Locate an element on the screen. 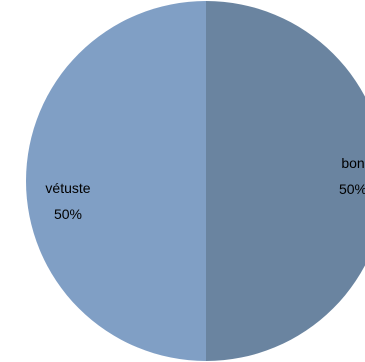 The image size is (365, 362). slice-label-0: bon is located at coordinates (352, 163).